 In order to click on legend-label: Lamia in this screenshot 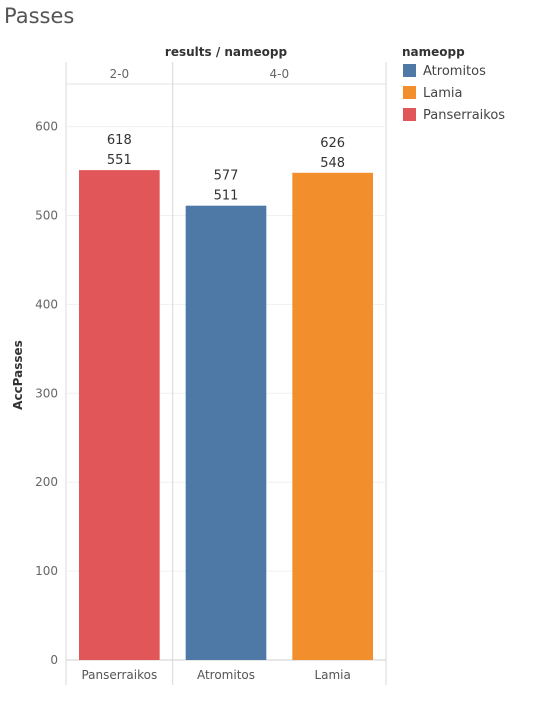, I will do `click(442, 93)`.